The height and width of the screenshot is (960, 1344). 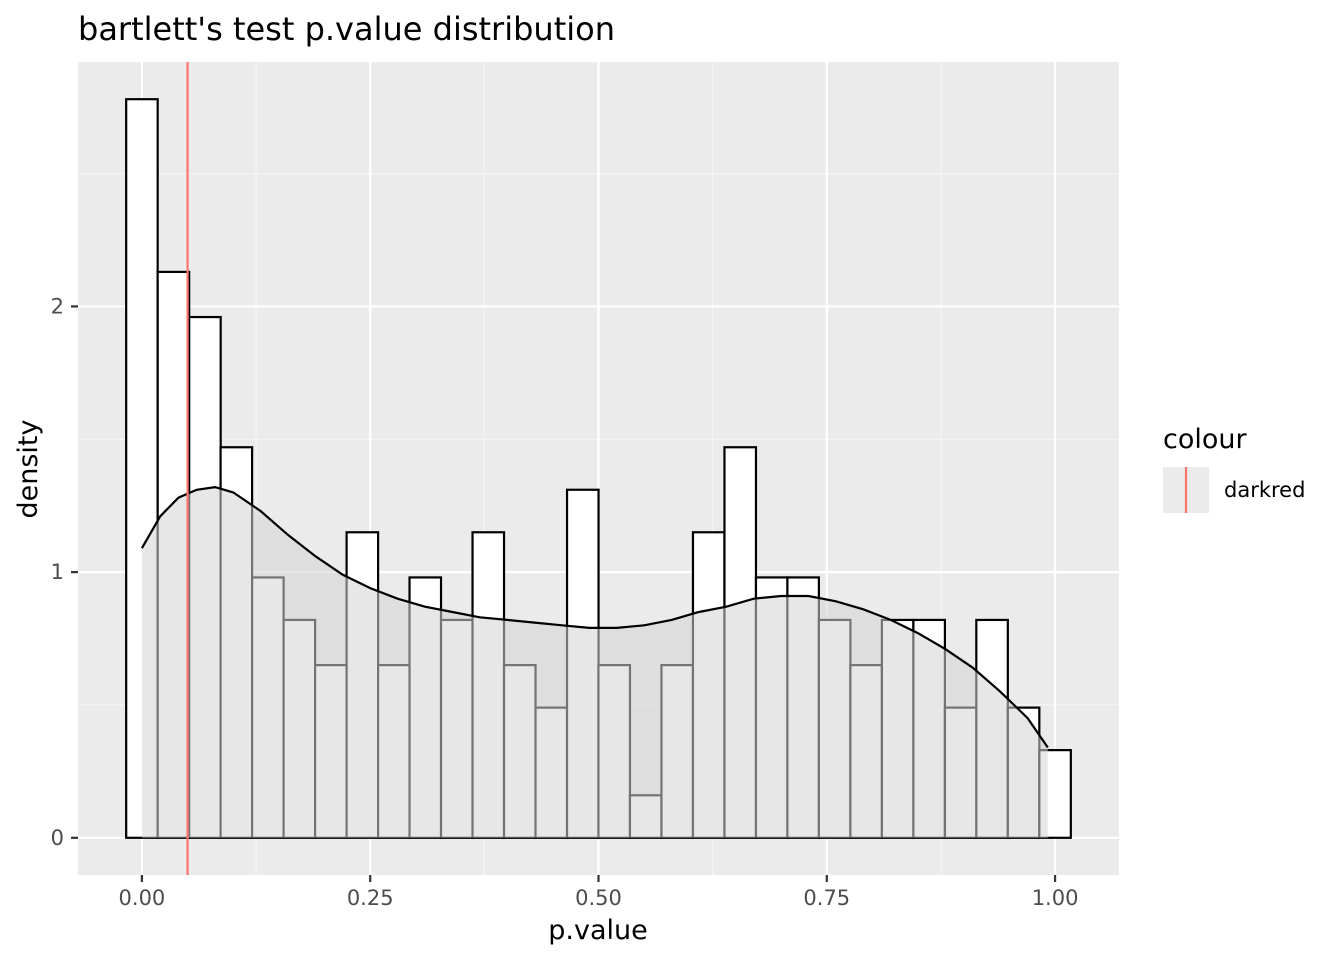 I want to click on x-axis-ticks: 0.00 0.25 0.50 0.75 1.00, so click(x=599, y=892).